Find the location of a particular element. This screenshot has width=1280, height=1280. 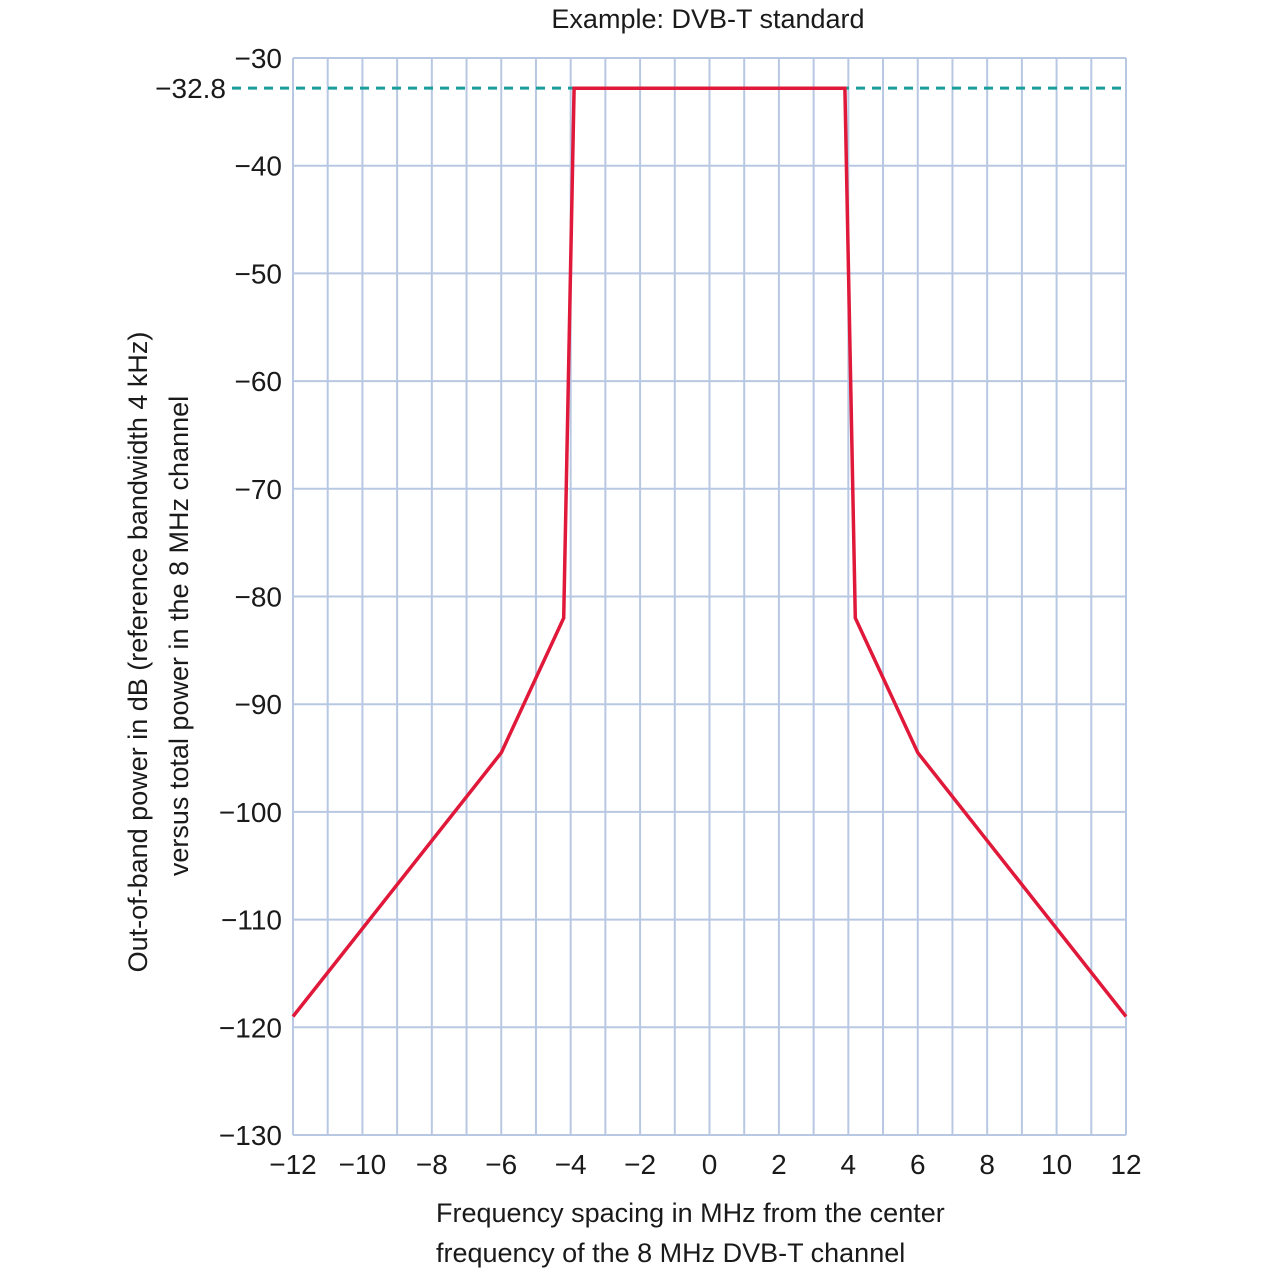

y-tick-label: −60 is located at coordinates (259, 381).